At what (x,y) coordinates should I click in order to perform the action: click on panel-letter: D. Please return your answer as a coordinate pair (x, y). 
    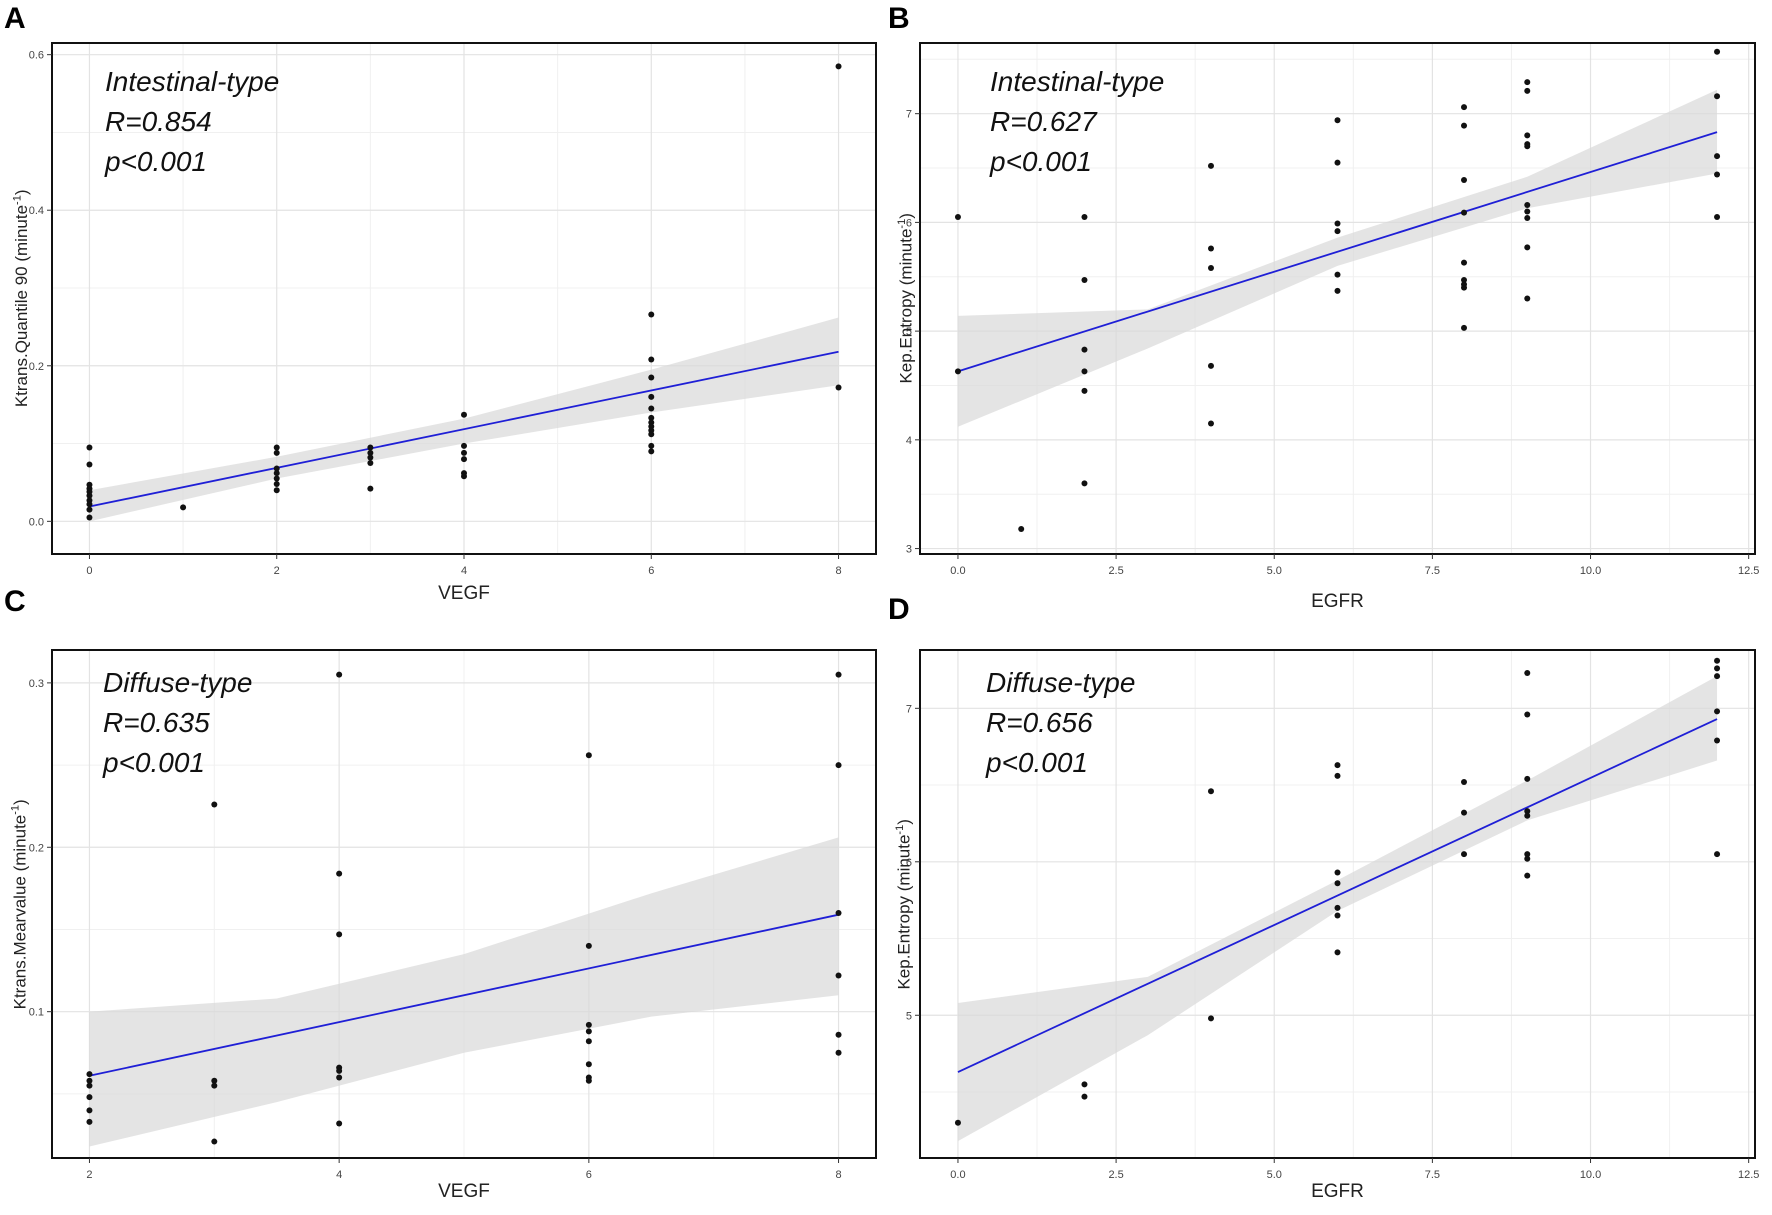
    Looking at the image, I should click on (899, 609).